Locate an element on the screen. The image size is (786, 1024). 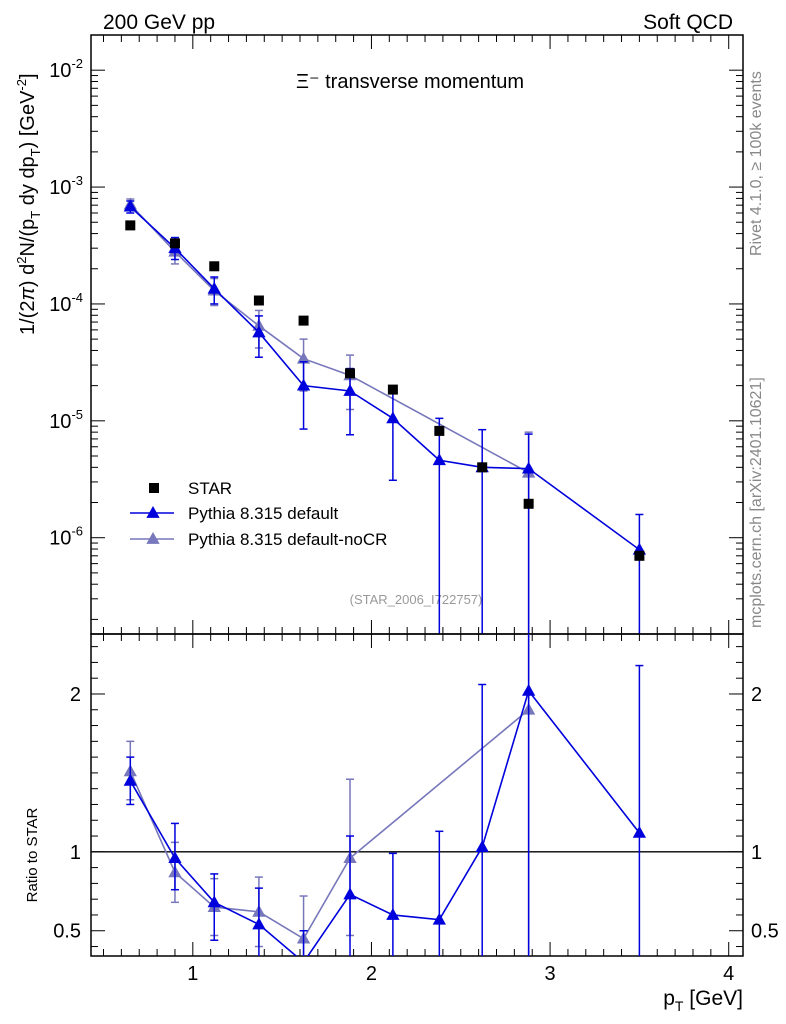
mcplots-label: mcplots.cern.ch [arXiv:2401.10621] is located at coordinates (756, 502).